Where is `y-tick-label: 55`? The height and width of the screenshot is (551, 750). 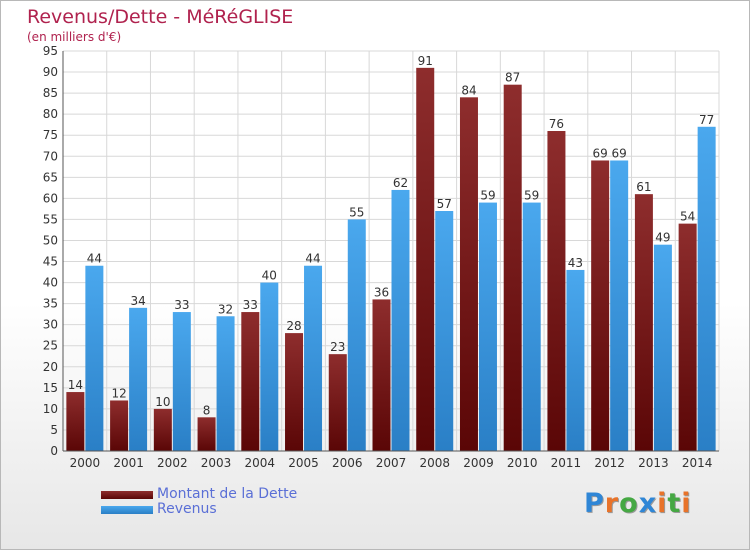 y-tick-label: 55 is located at coordinates (50, 219).